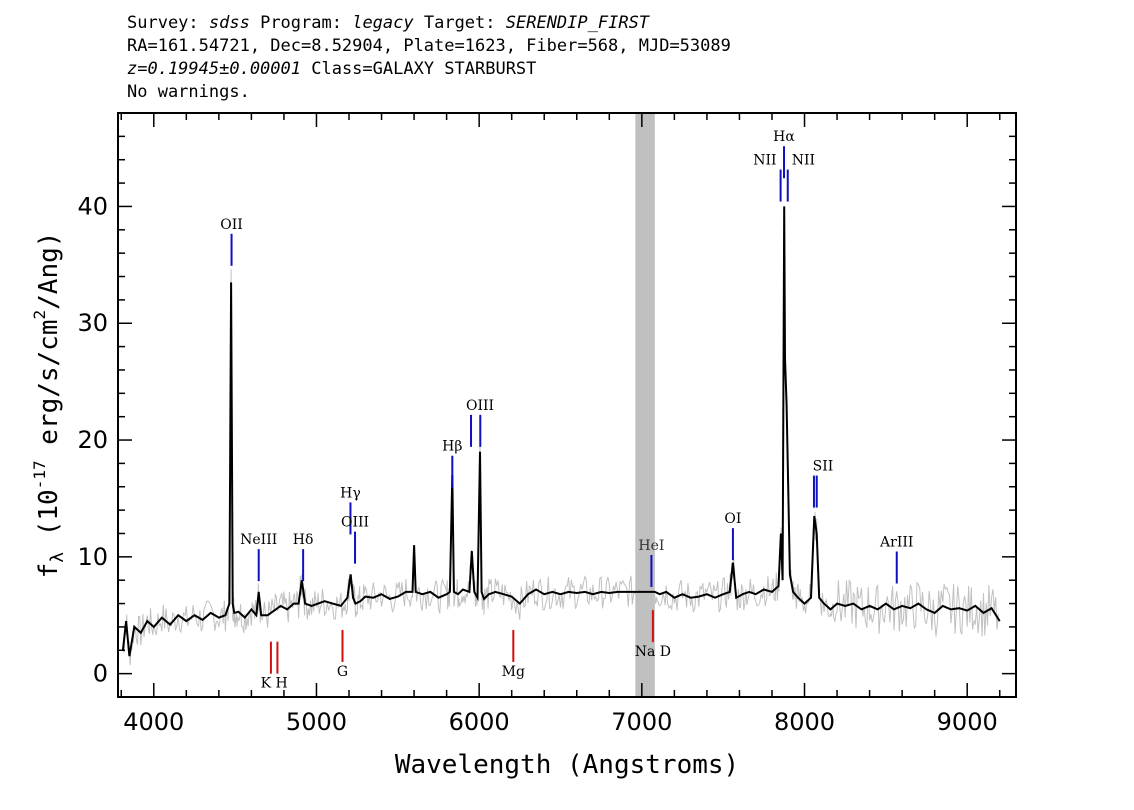 The width and height of the screenshot is (1134, 810). I want to click on y-axis-title: fλ (10-17 erg/s/cm2/Ang), so click(49, 405).